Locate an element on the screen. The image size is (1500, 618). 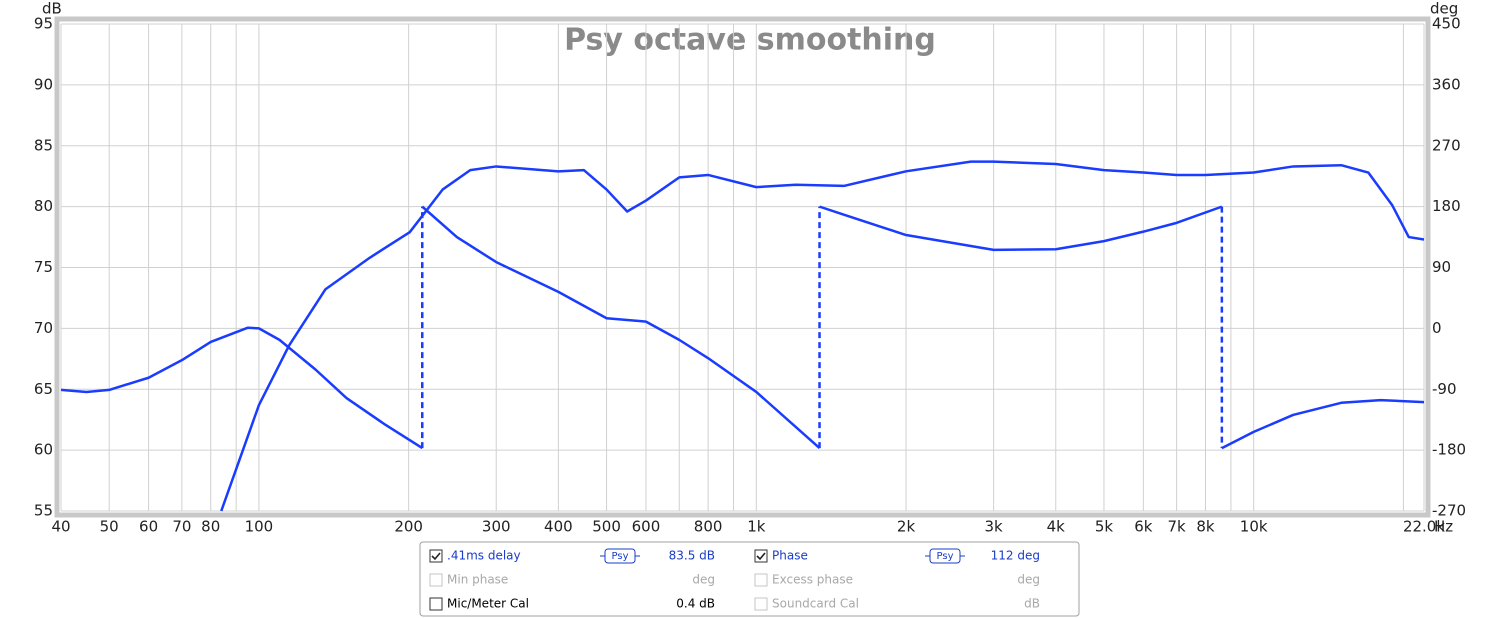
x-tick-label: 70 is located at coordinates (181, 527).